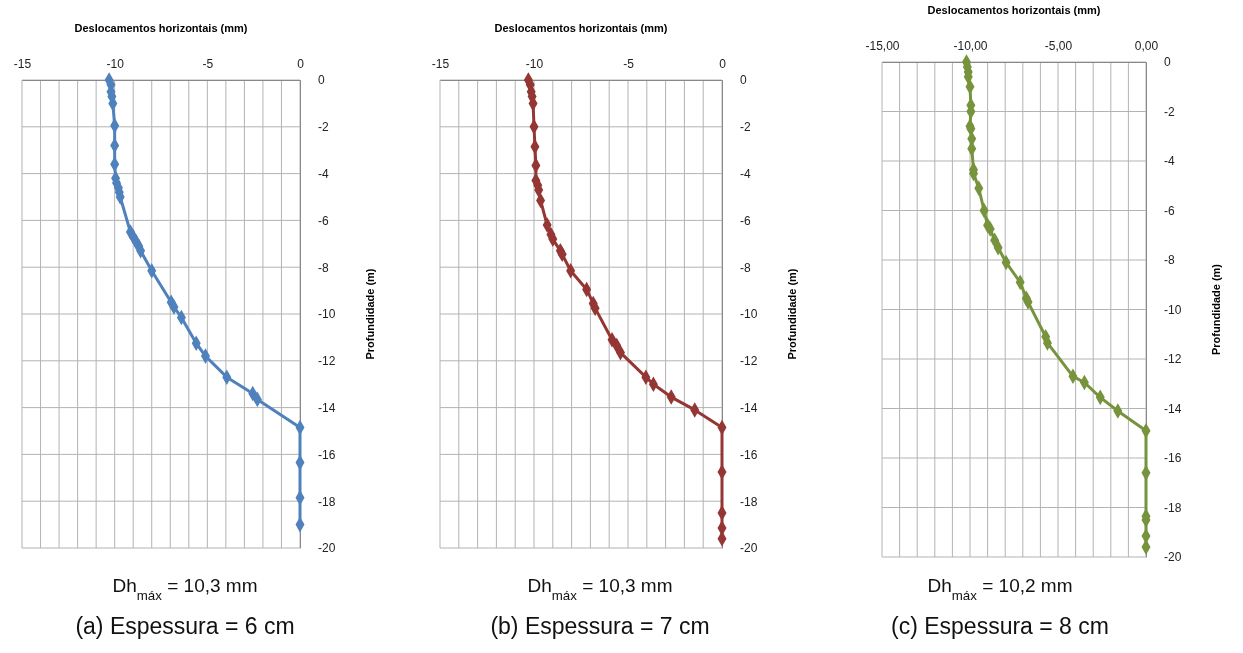 Image resolution: width=1243 pixels, height=653 pixels. What do you see at coordinates (1000, 589) in the screenshot?
I see `text: Dh$_{máx}$ = 10,2 mm` at bounding box center [1000, 589].